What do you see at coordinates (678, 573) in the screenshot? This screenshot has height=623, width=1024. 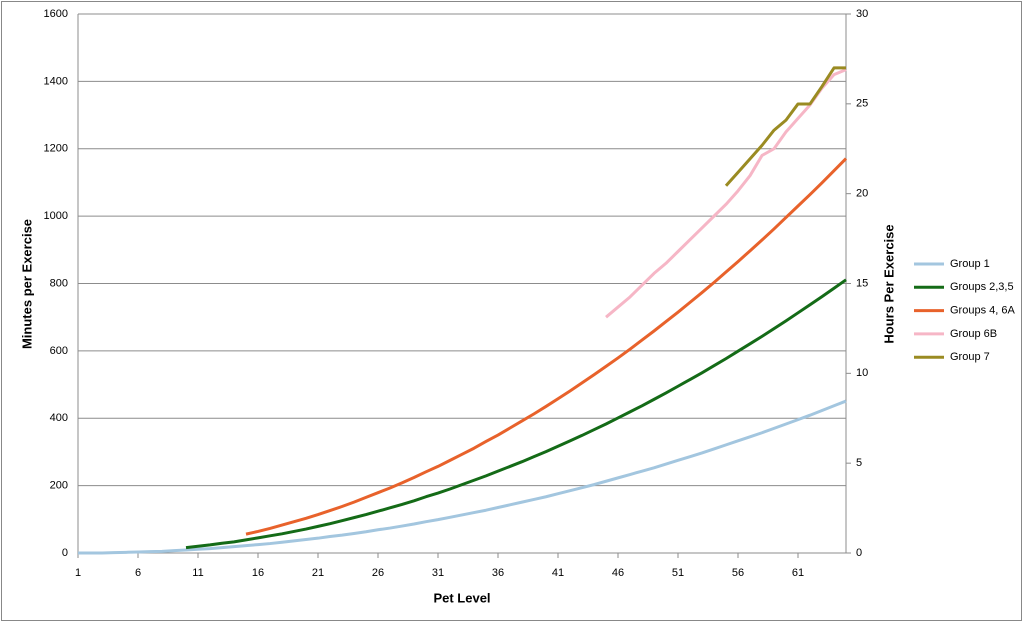 I see `x-tick-label: 51` at bounding box center [678, 573].